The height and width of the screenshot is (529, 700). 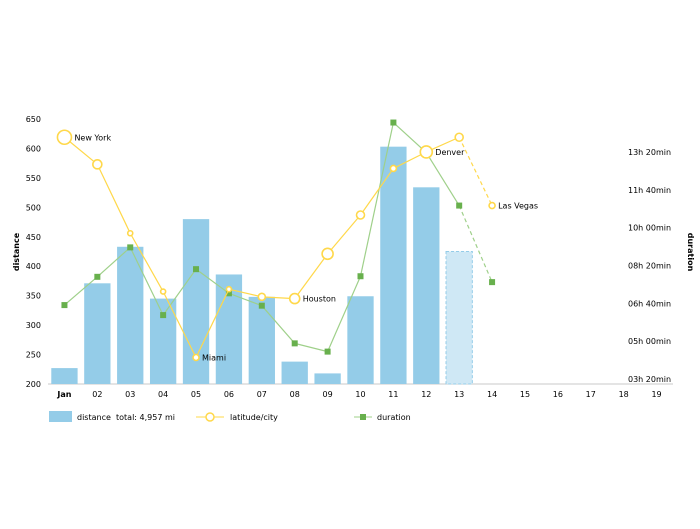 I want to click on legend-item-duration: duration, so click(x=382, y=417).